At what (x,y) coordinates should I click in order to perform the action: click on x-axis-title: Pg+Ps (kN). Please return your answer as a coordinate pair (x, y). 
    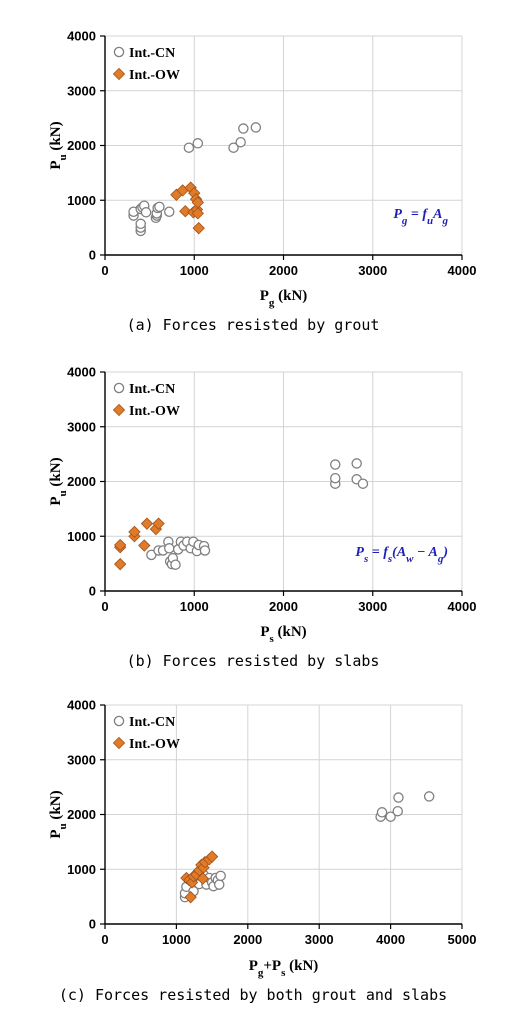
    Looking at the image, I should click on (284, 968).